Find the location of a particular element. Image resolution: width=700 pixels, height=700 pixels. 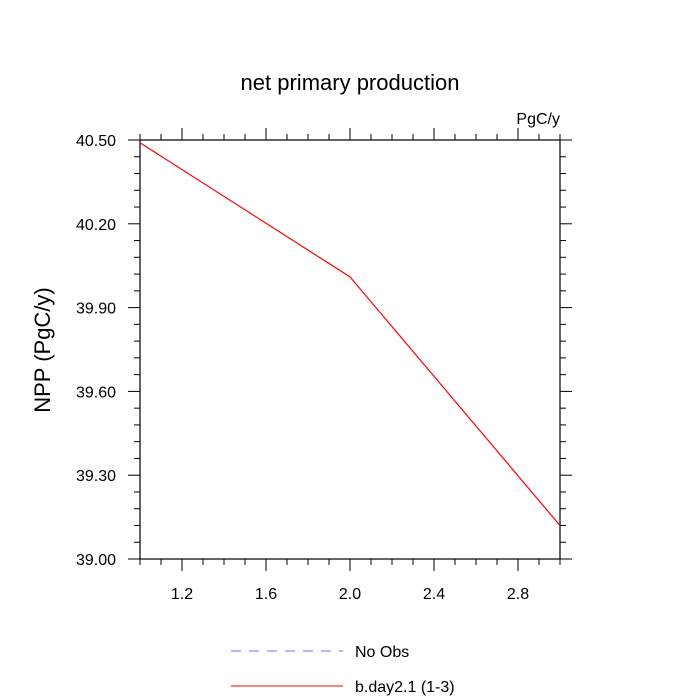

x-tick-label: 2.4 is located at coordinates (434, 594).